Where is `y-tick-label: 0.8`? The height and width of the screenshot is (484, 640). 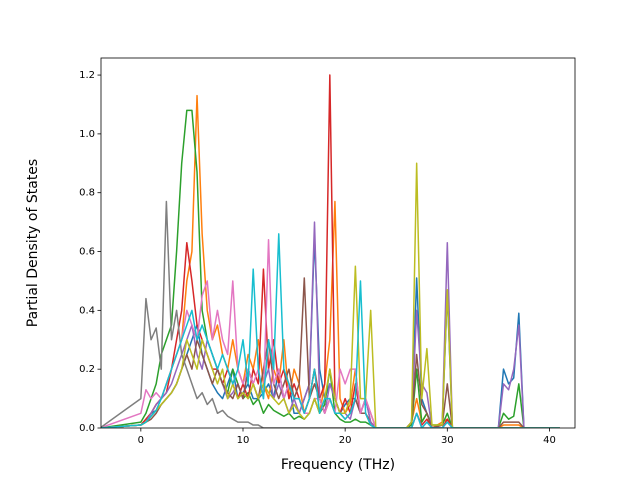
y-tick-label: 0.8 is located at coordinates (87, 193).